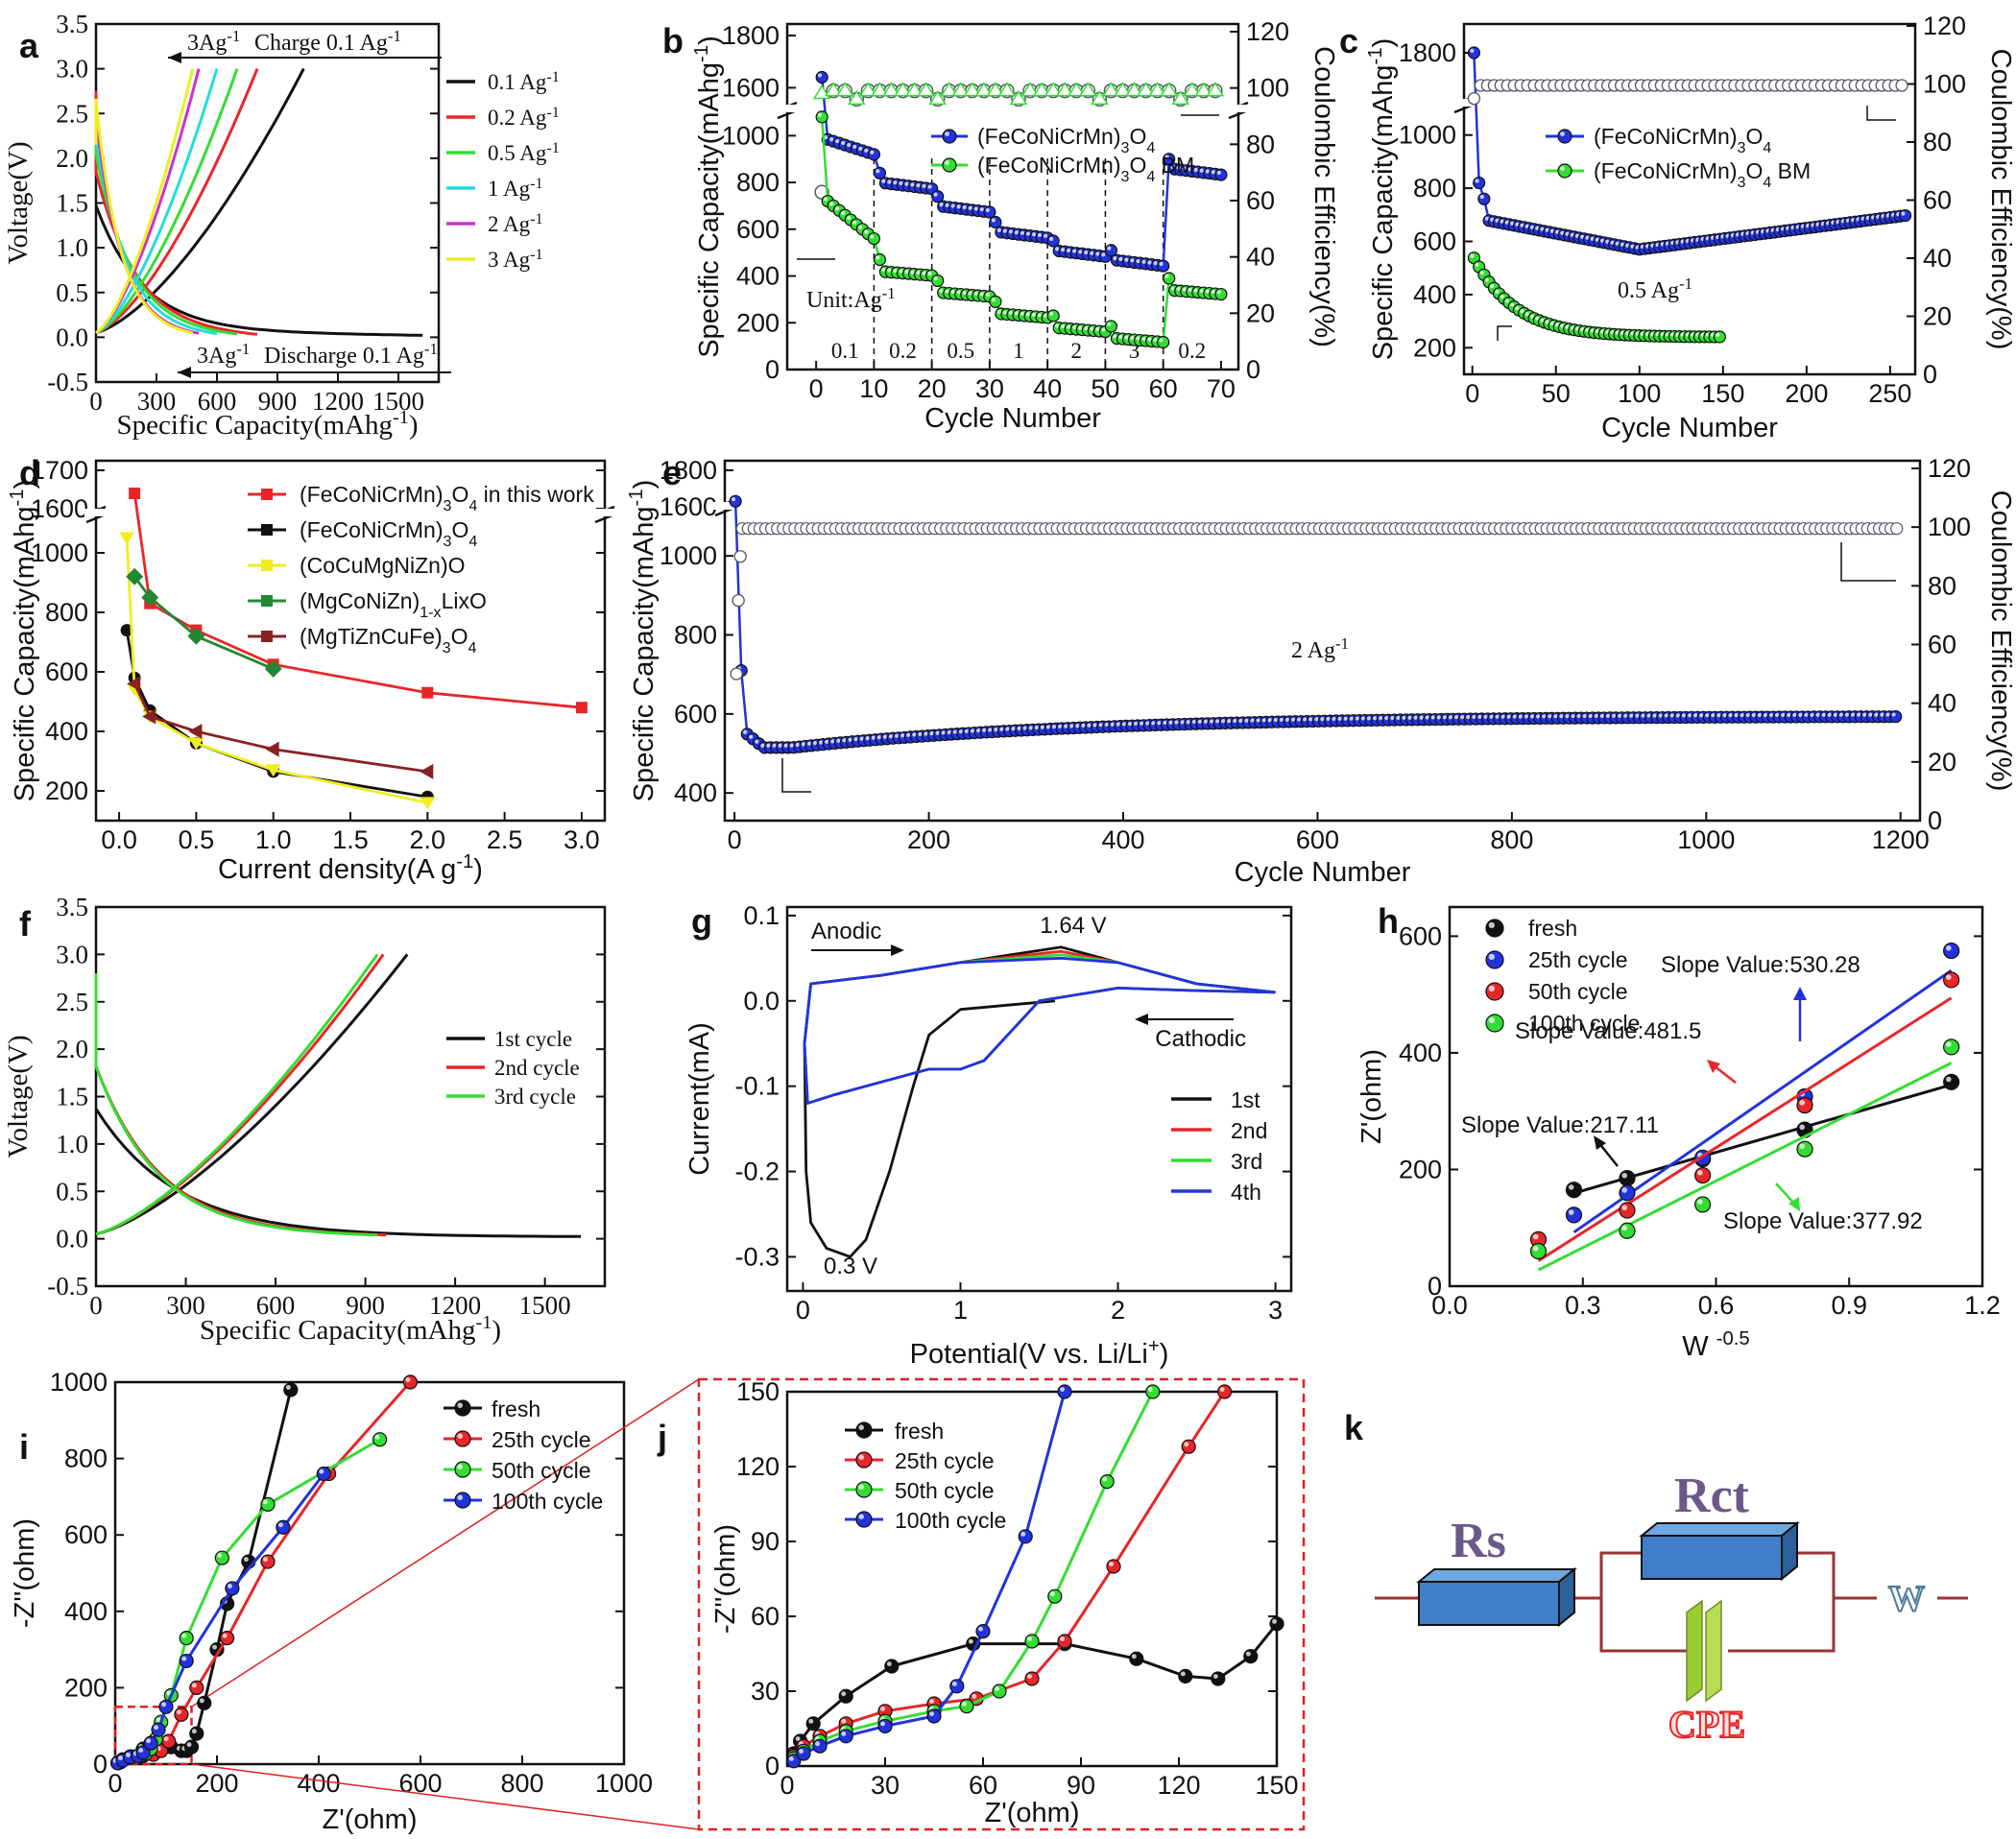  What do you see at coordinates (945, 1490) in the screenshot?
I see `legend-label: 50th cycle` at bounding box center [945, 1490].